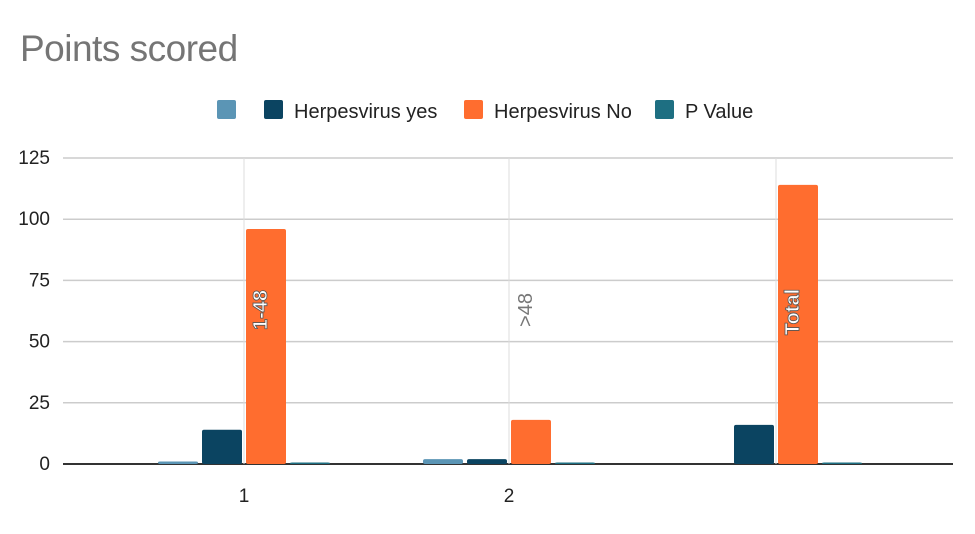 This screenshot has height=534, width=975. I want to click on x-tick-label: 2, so click(509, 496).